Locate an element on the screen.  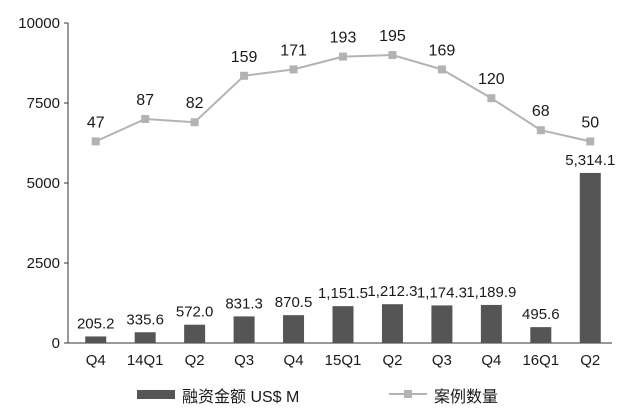
x-axis: Q4 14Q1 Q2 Q3 Q4 15Q1 Q2 Q3 Q4 16Q1 Q2 is located at coordinates (340, 355).